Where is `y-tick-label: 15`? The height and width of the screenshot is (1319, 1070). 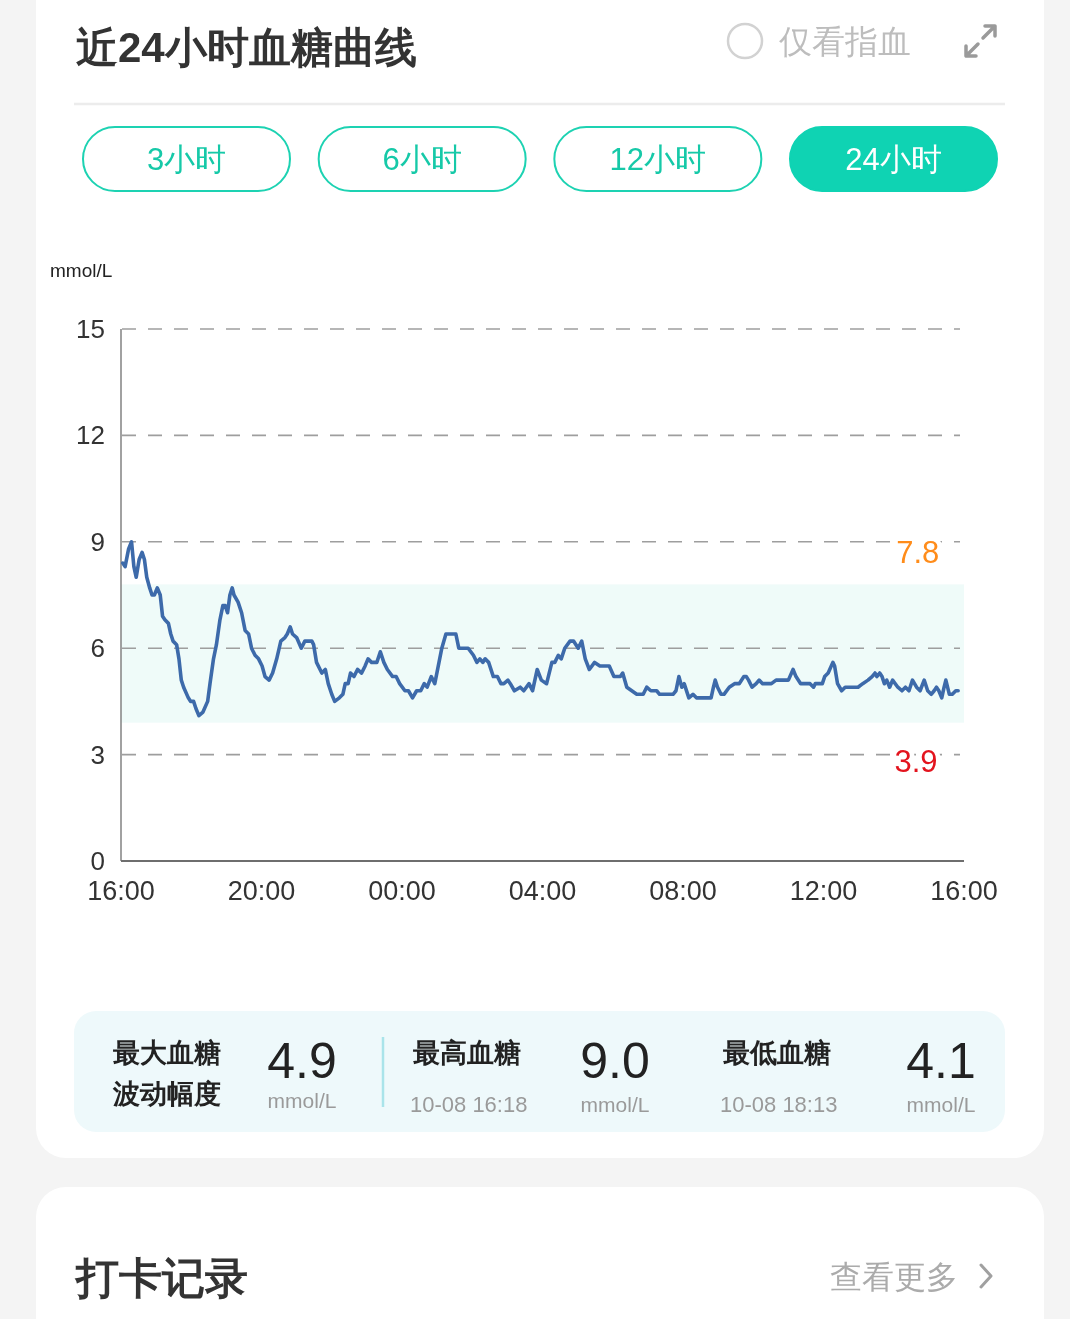
y-tick-label: 15 is located at coordinates (90, 329).